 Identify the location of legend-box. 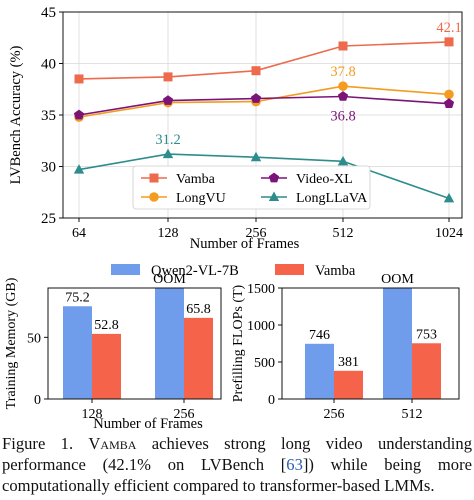
(251, 187).